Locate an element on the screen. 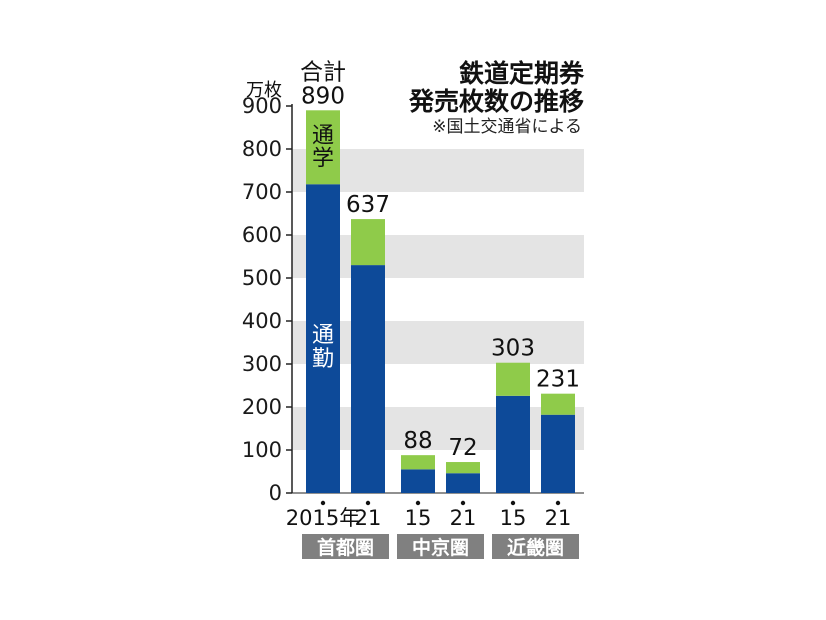  y-tick-label: 600 is located at coordinates (262, 235).